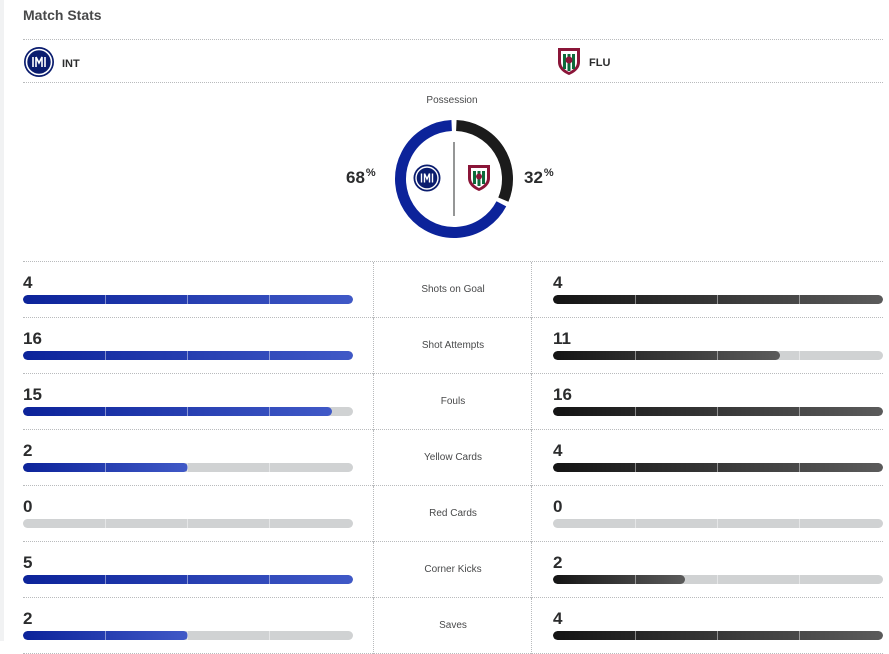 The image size is (889, 654). Describe the element at coordinates (28, 562) in the screenshot. I see `home-stat-value: 5` at that location.